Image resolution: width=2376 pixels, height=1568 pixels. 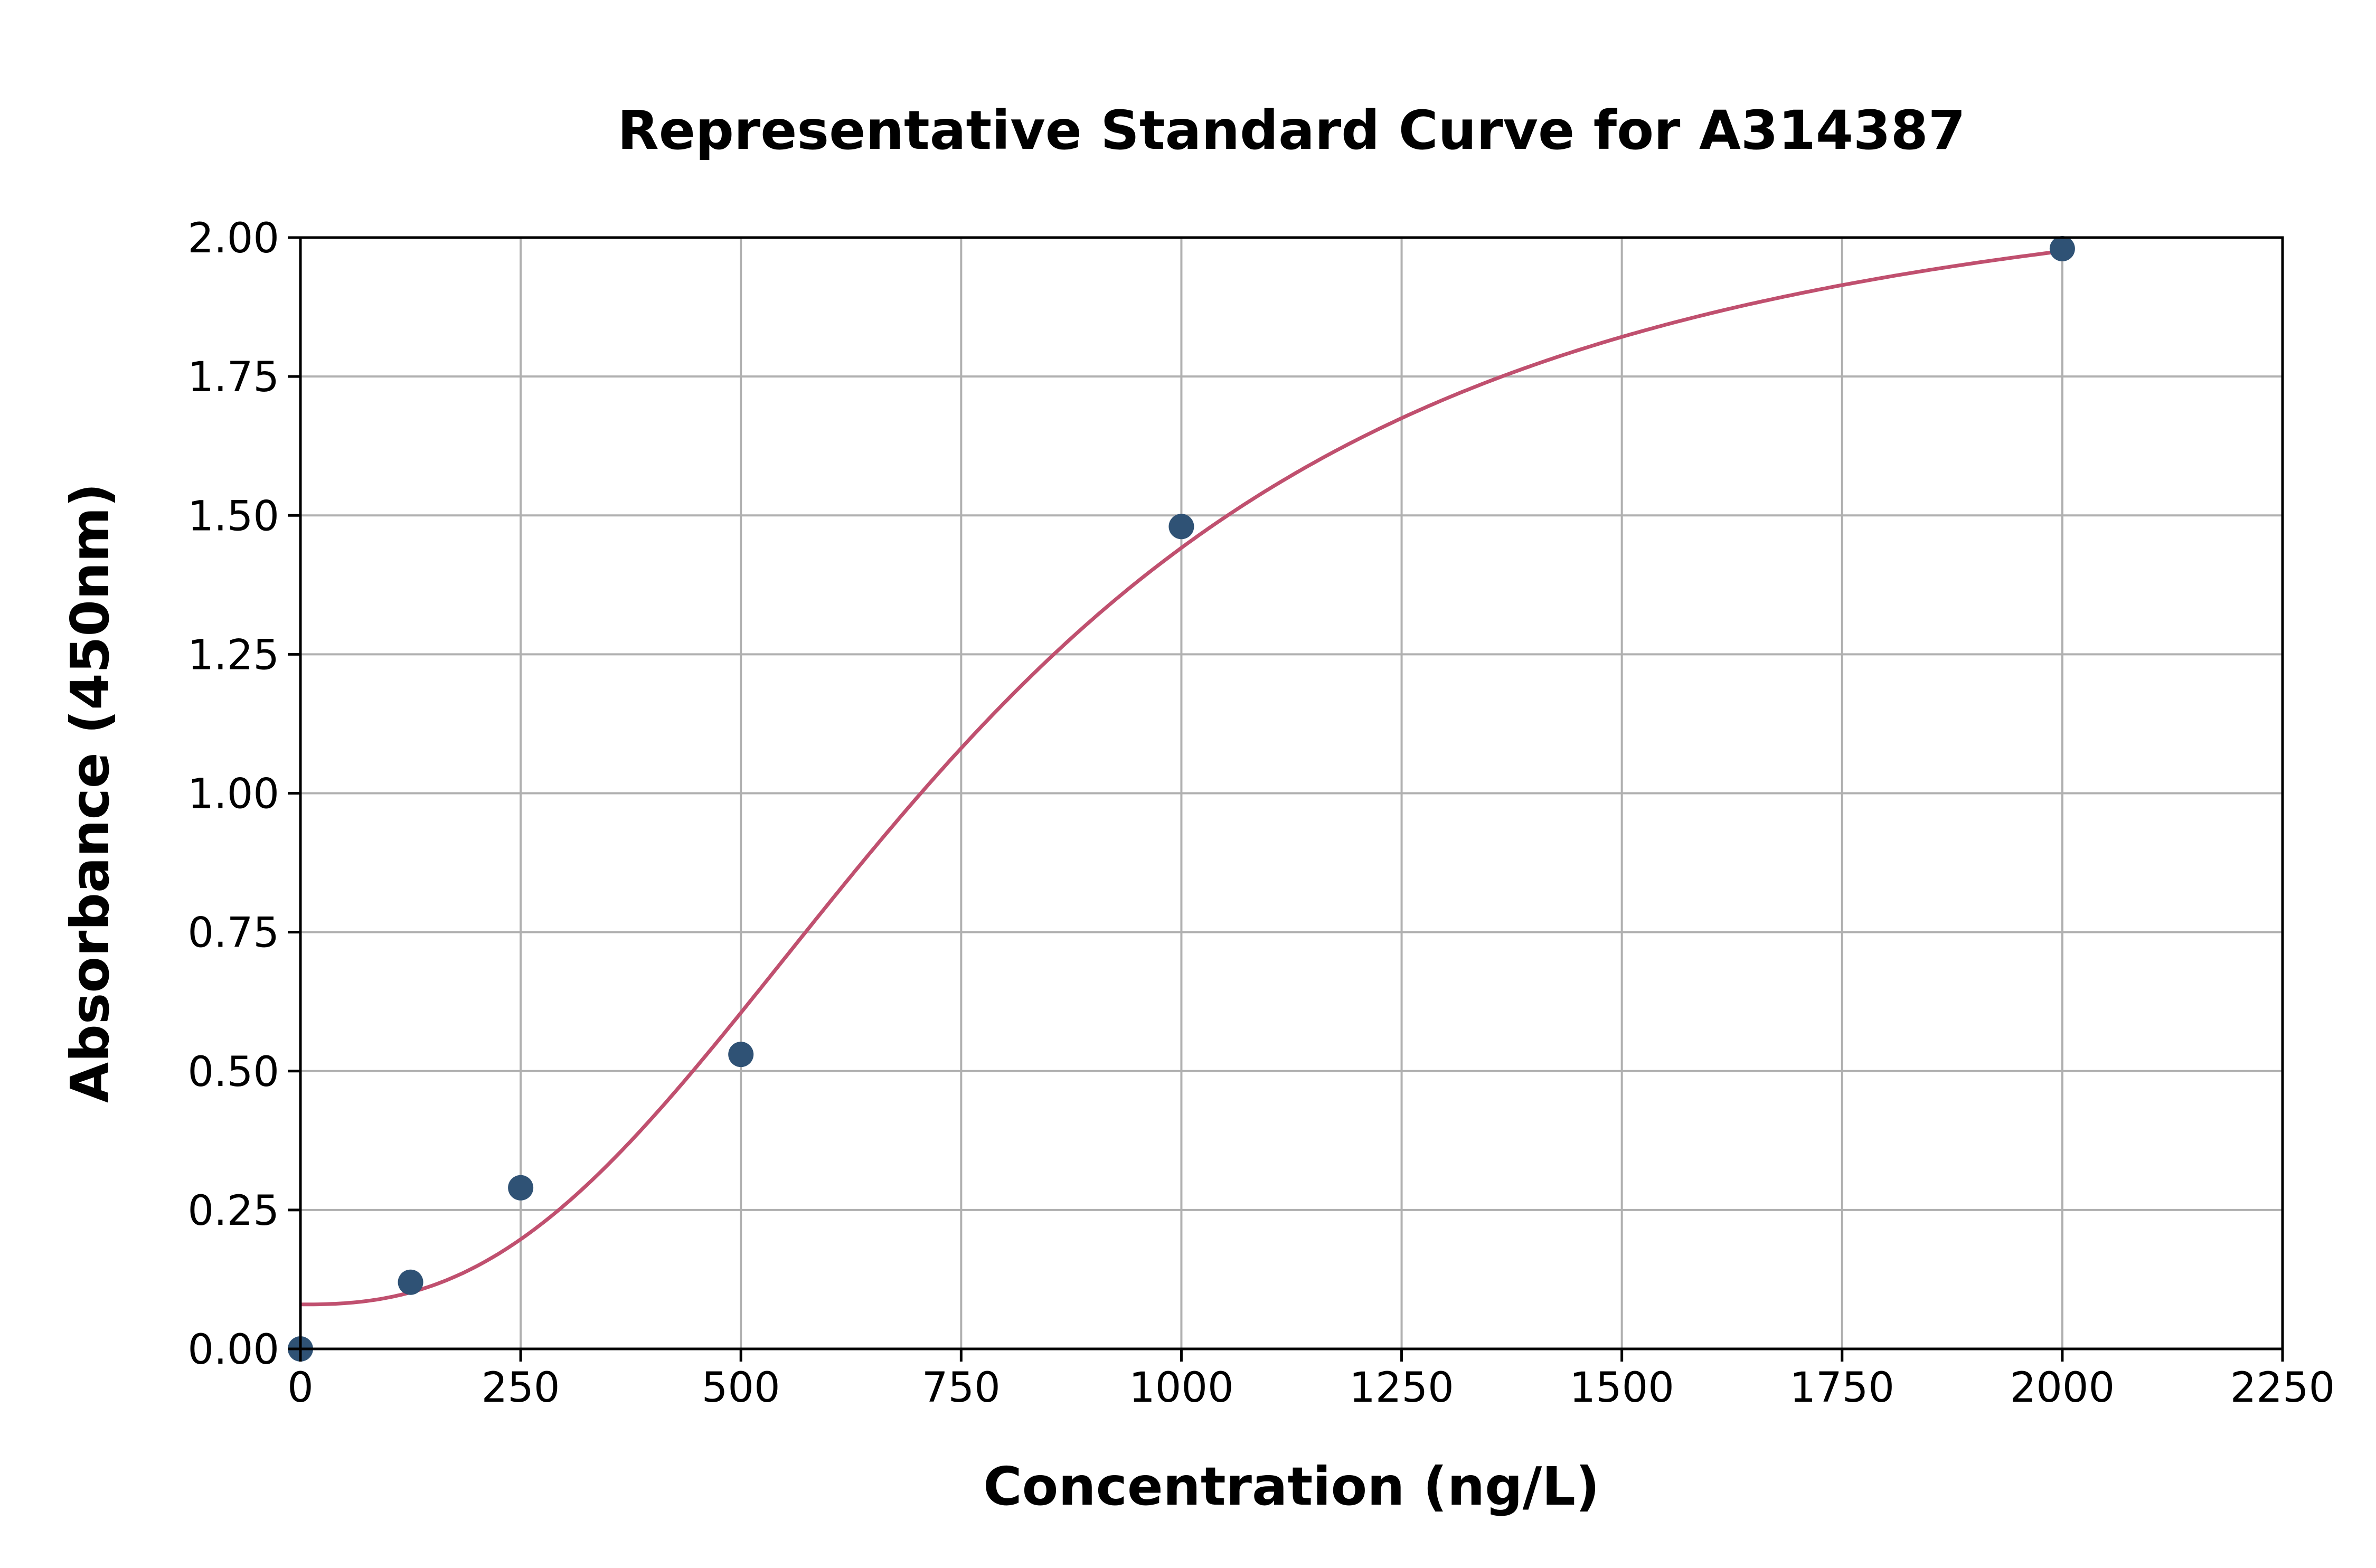 I want to click on y-tick-label: 1.00, so click(x=233, y=794).